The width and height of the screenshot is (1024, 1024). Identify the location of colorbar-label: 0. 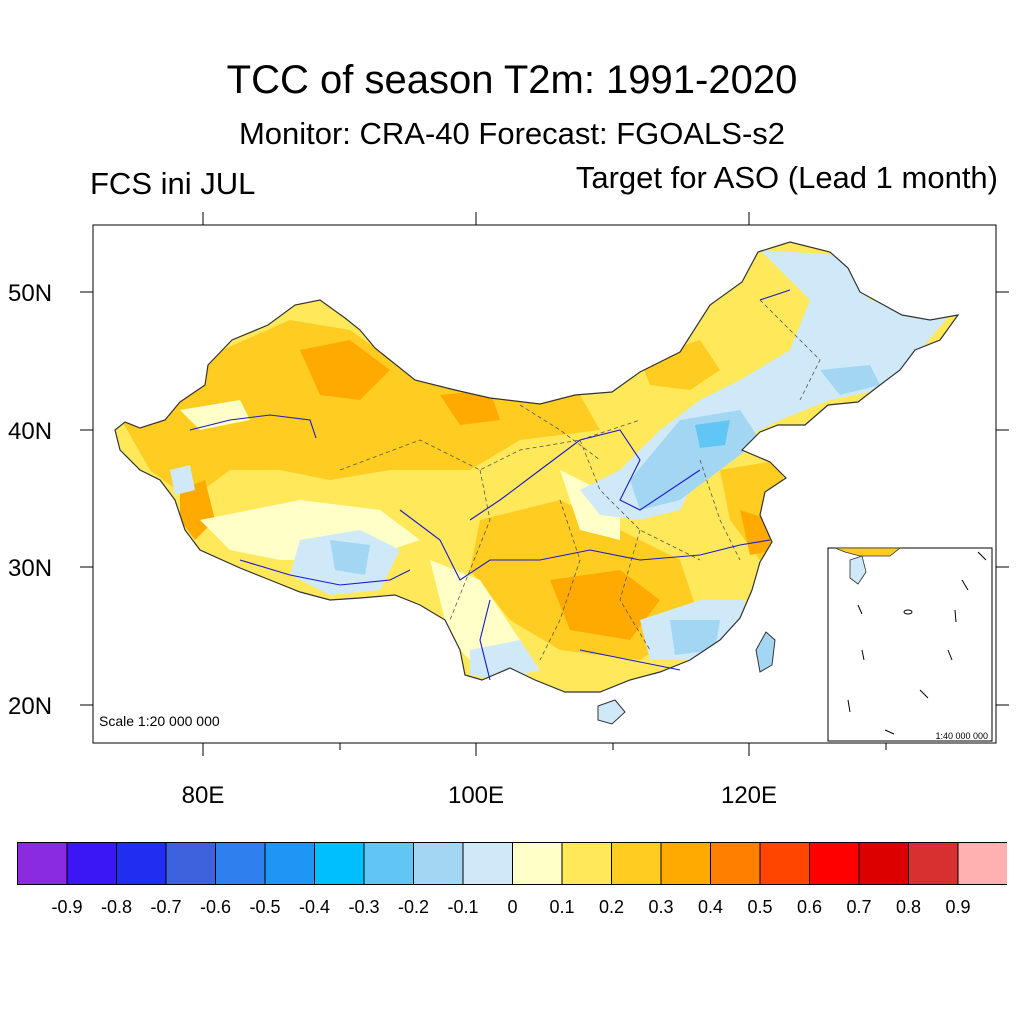
(512, 907).